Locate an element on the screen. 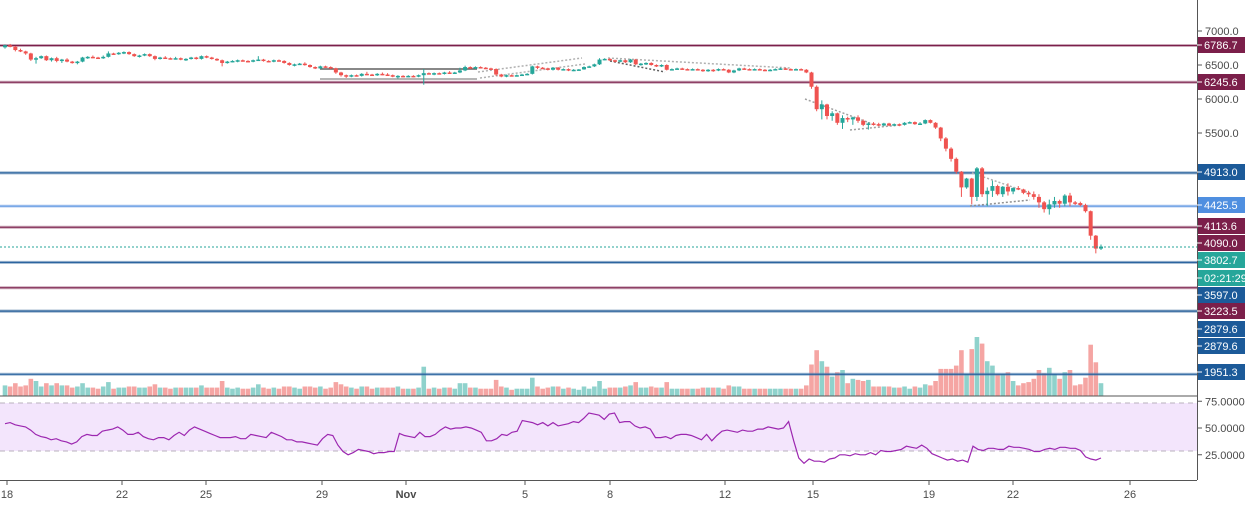  rsi-tick-label: 75.0000 is located at coordinates (1225, 402).